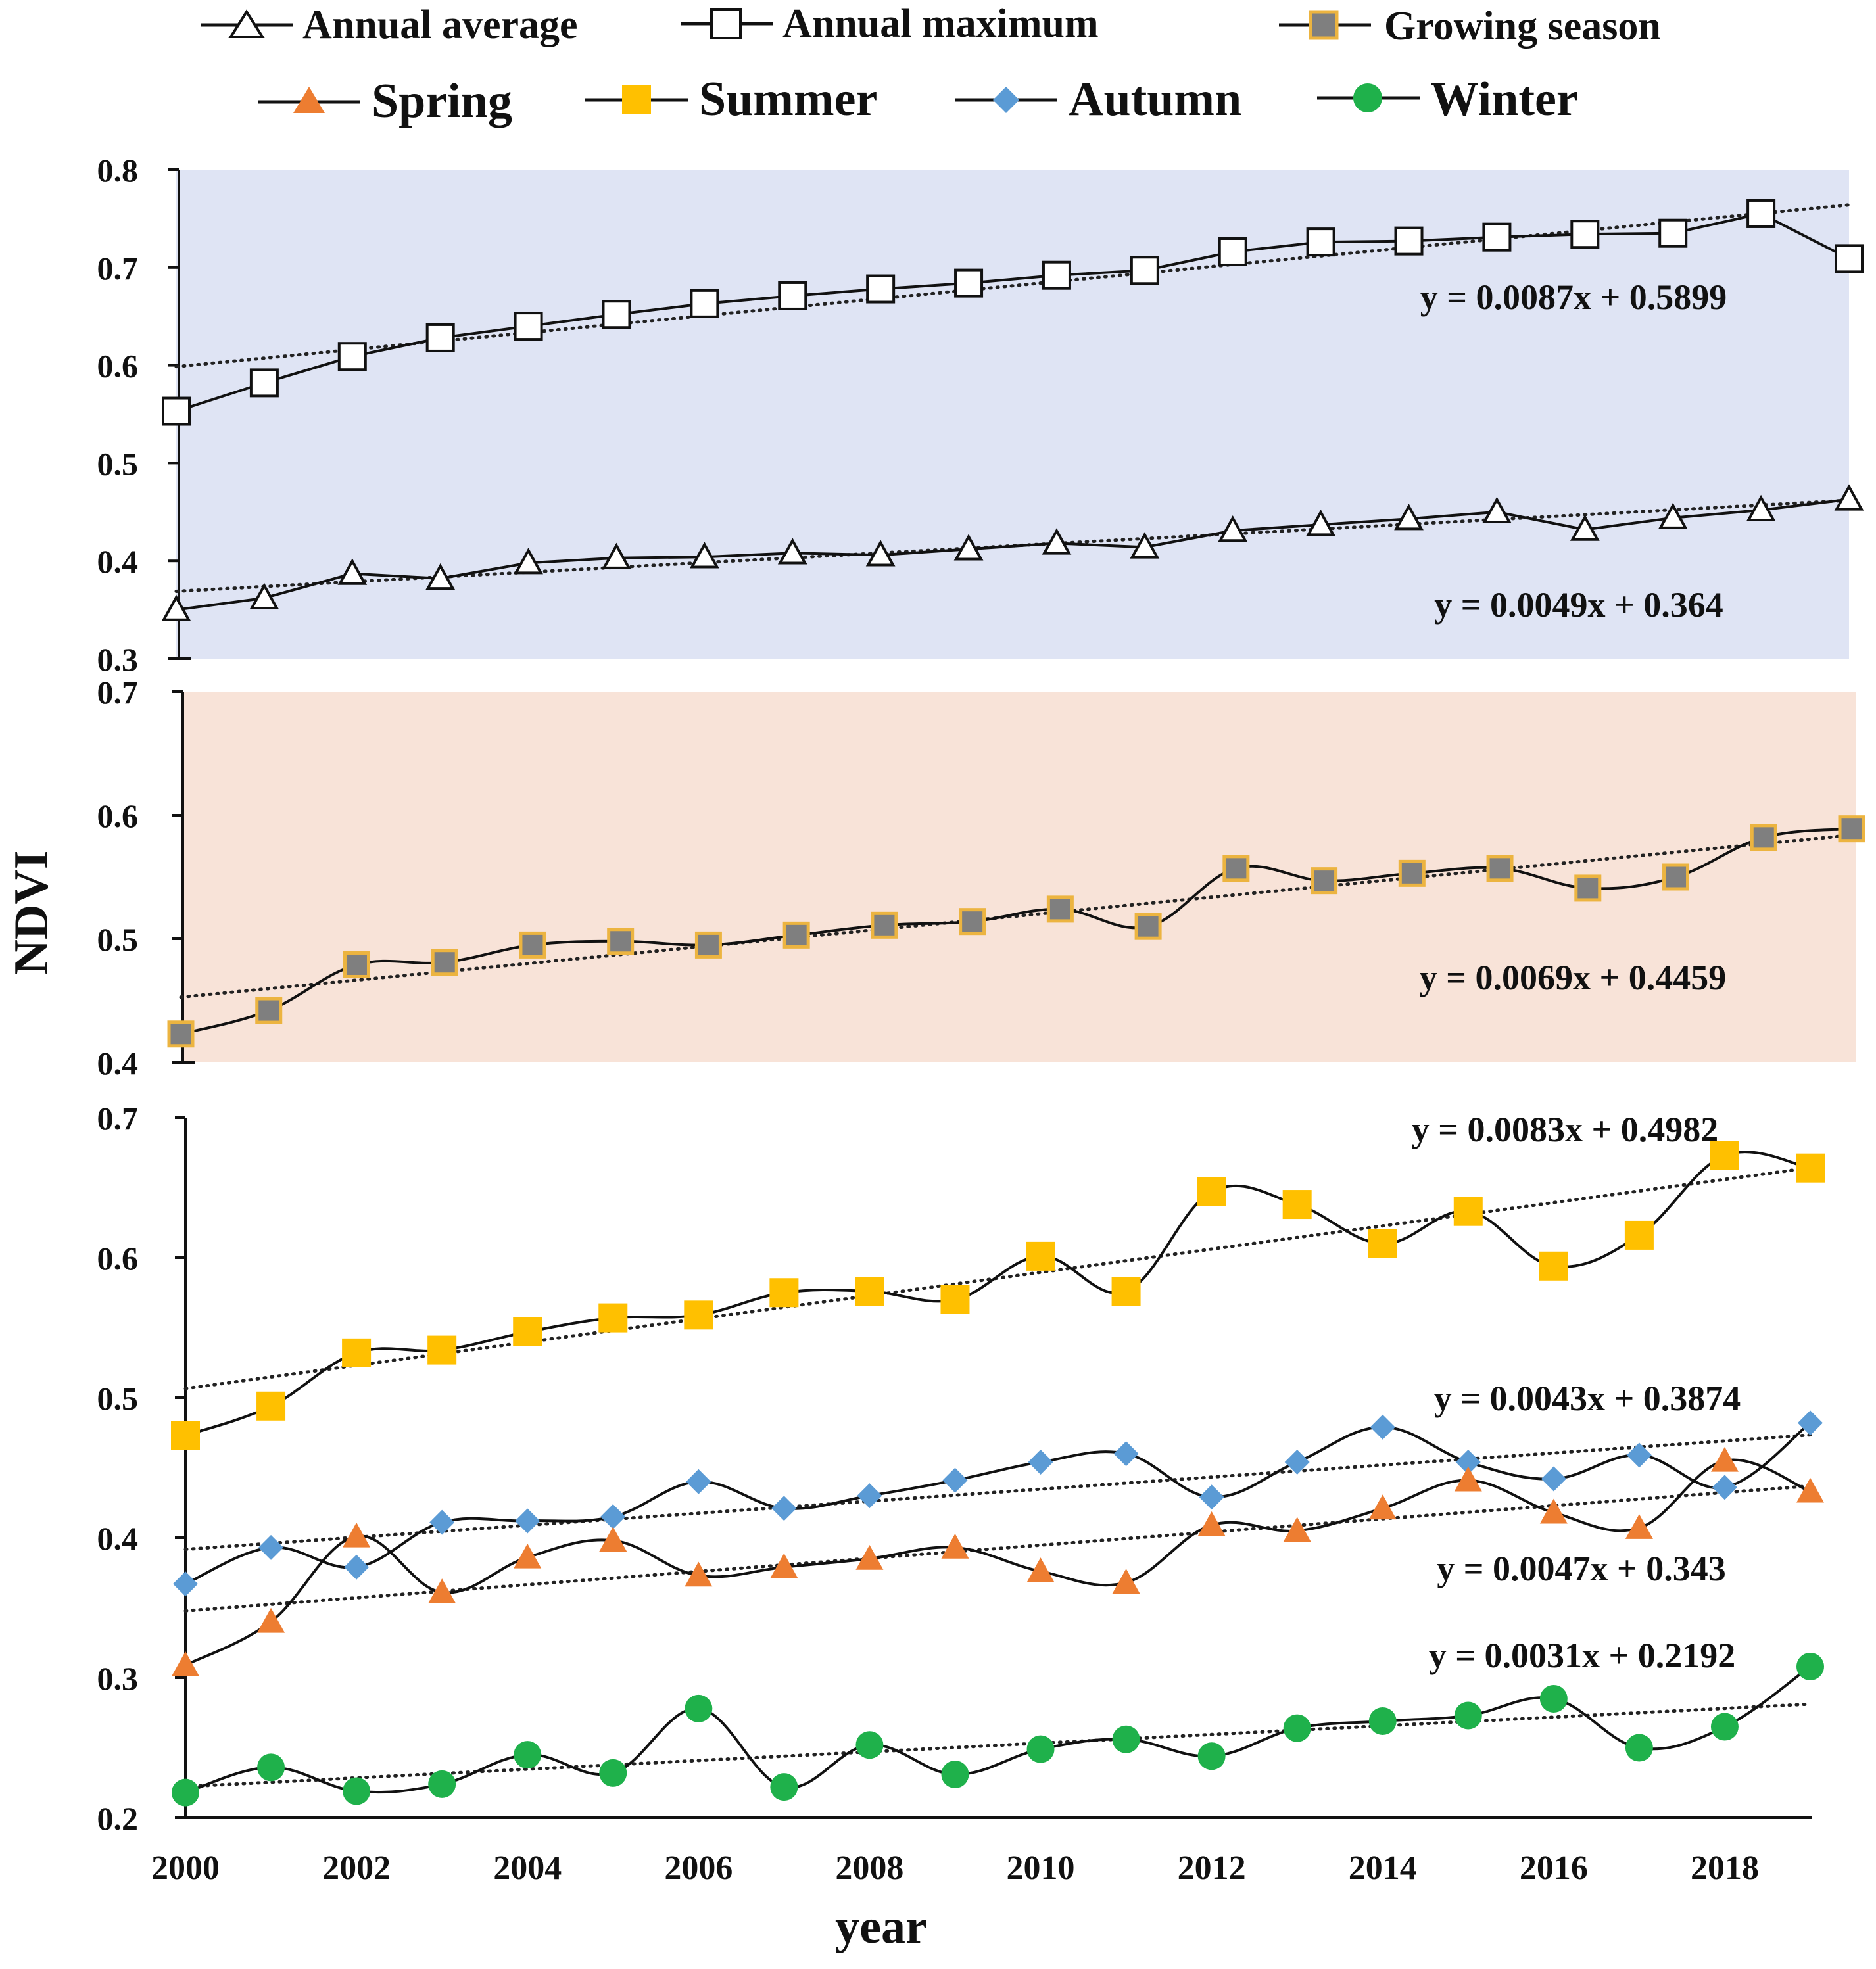 This screenshot has width=1876, height=1969. I want to click on x-tick-label: 2012, so click(1212, 1868).